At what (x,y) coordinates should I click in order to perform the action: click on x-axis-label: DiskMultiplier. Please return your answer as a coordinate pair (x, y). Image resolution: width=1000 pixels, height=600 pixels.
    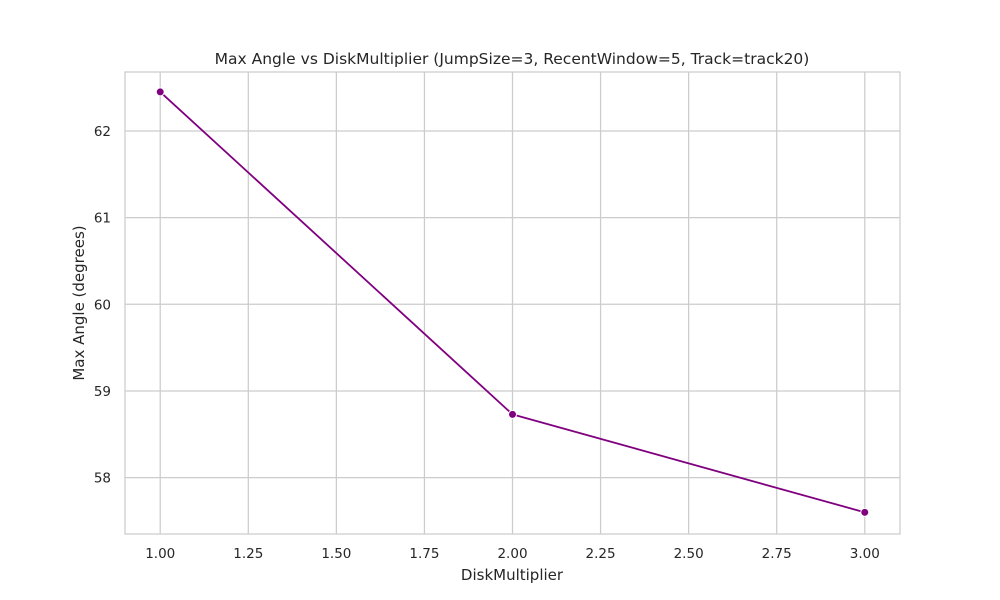
    Looking at the image, I should click on (512, 575).